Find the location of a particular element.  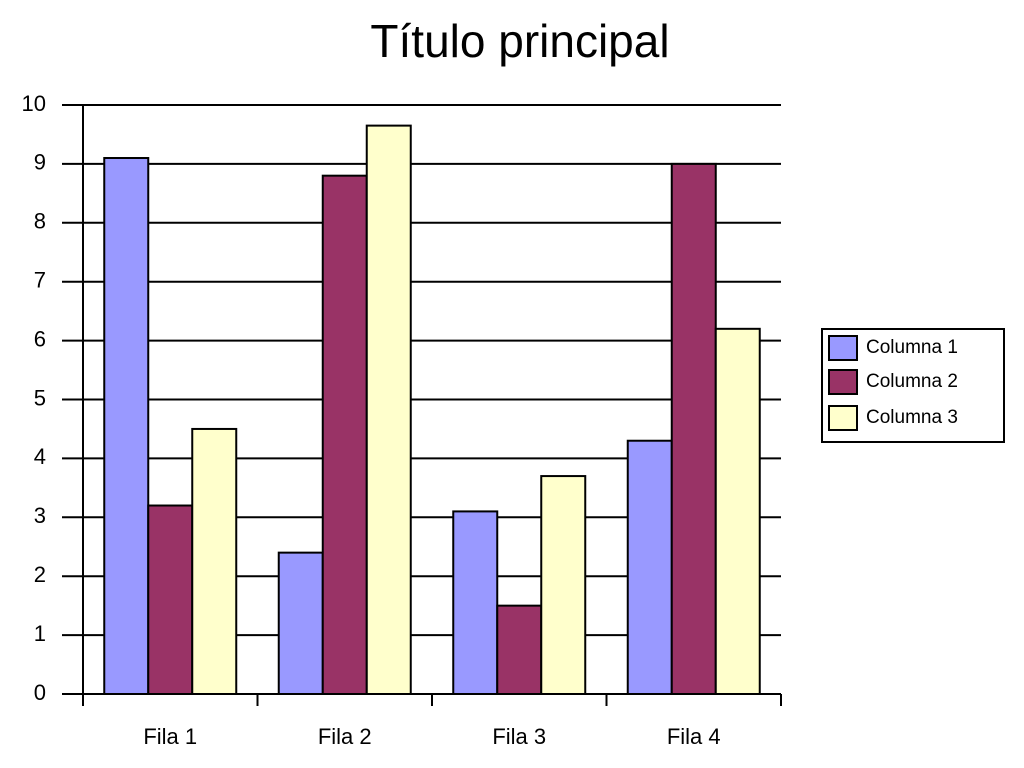

y-tick-label: 10 is located at coordinates (34, 103).